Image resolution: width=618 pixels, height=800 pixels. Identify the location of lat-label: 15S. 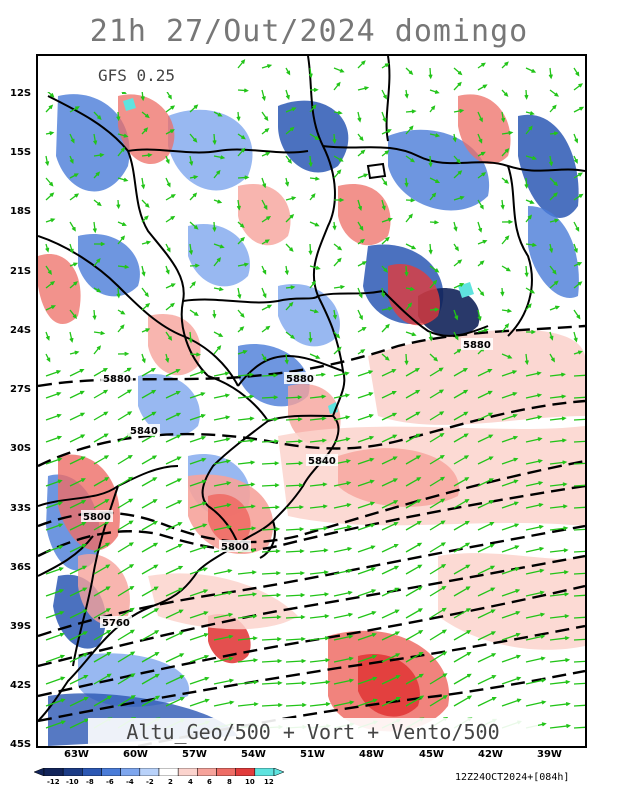
(21, 152).